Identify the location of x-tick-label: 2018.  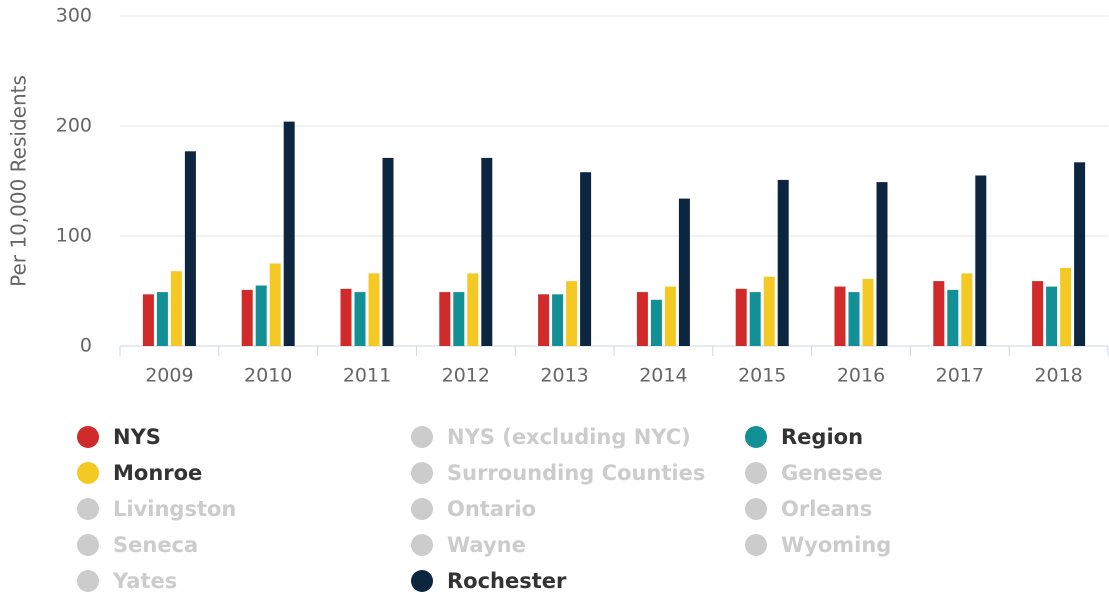
(1058, 376).